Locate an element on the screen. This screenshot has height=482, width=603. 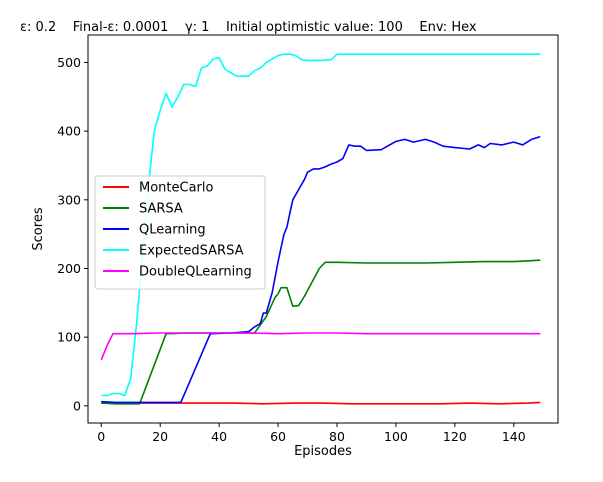
legend-label-qlearning: QLearning is located at coordinates (172, 230).